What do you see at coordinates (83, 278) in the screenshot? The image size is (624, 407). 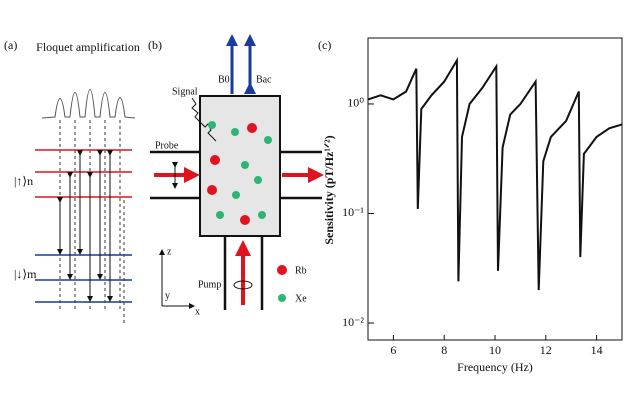 I see `lower-levels` at bounding box center [83, 278].